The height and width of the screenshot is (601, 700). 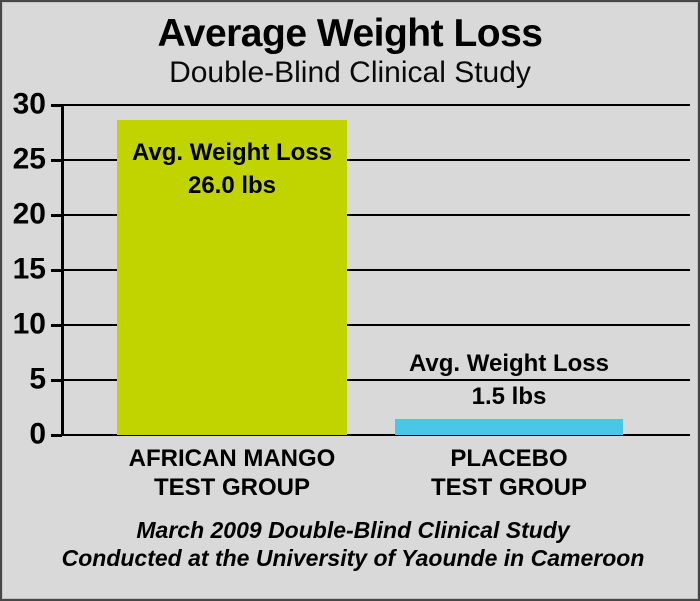 I want to click on bar-placebo, so click(x=509, y=426).